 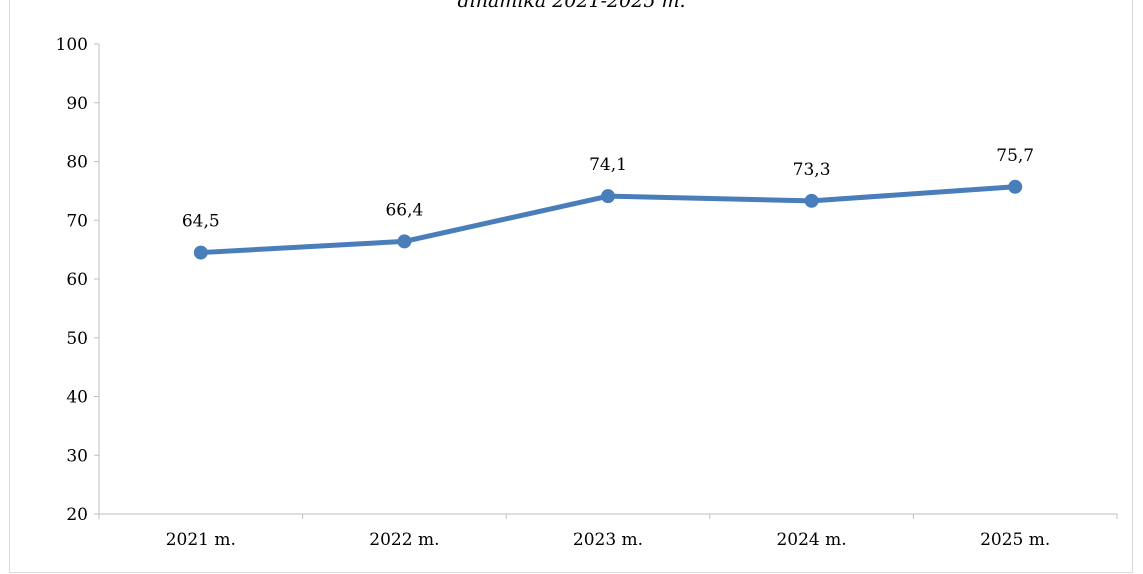 What do you see at coordinates (77, 104) in the screenshot?
I see `y-tick-label: 90` at bounding box center [77, 104].